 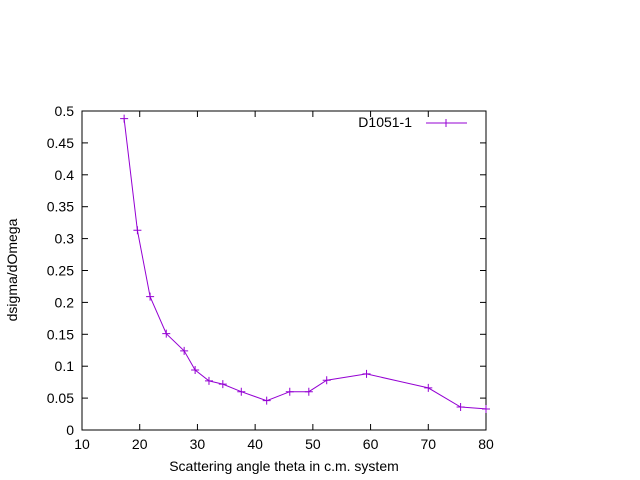 I want to click on y-tick-label: 0.45, so click(x=60, y=143).